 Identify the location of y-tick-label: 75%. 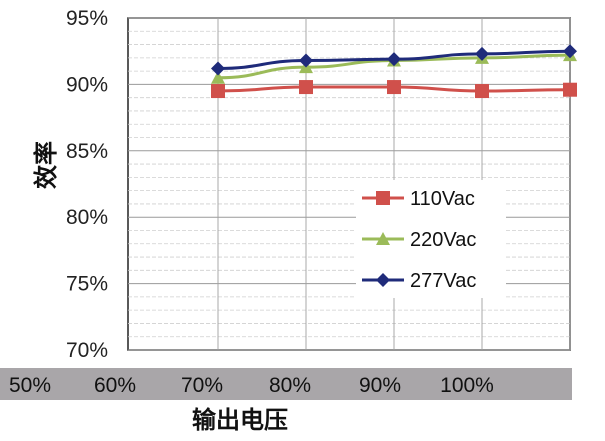
(87, 284).